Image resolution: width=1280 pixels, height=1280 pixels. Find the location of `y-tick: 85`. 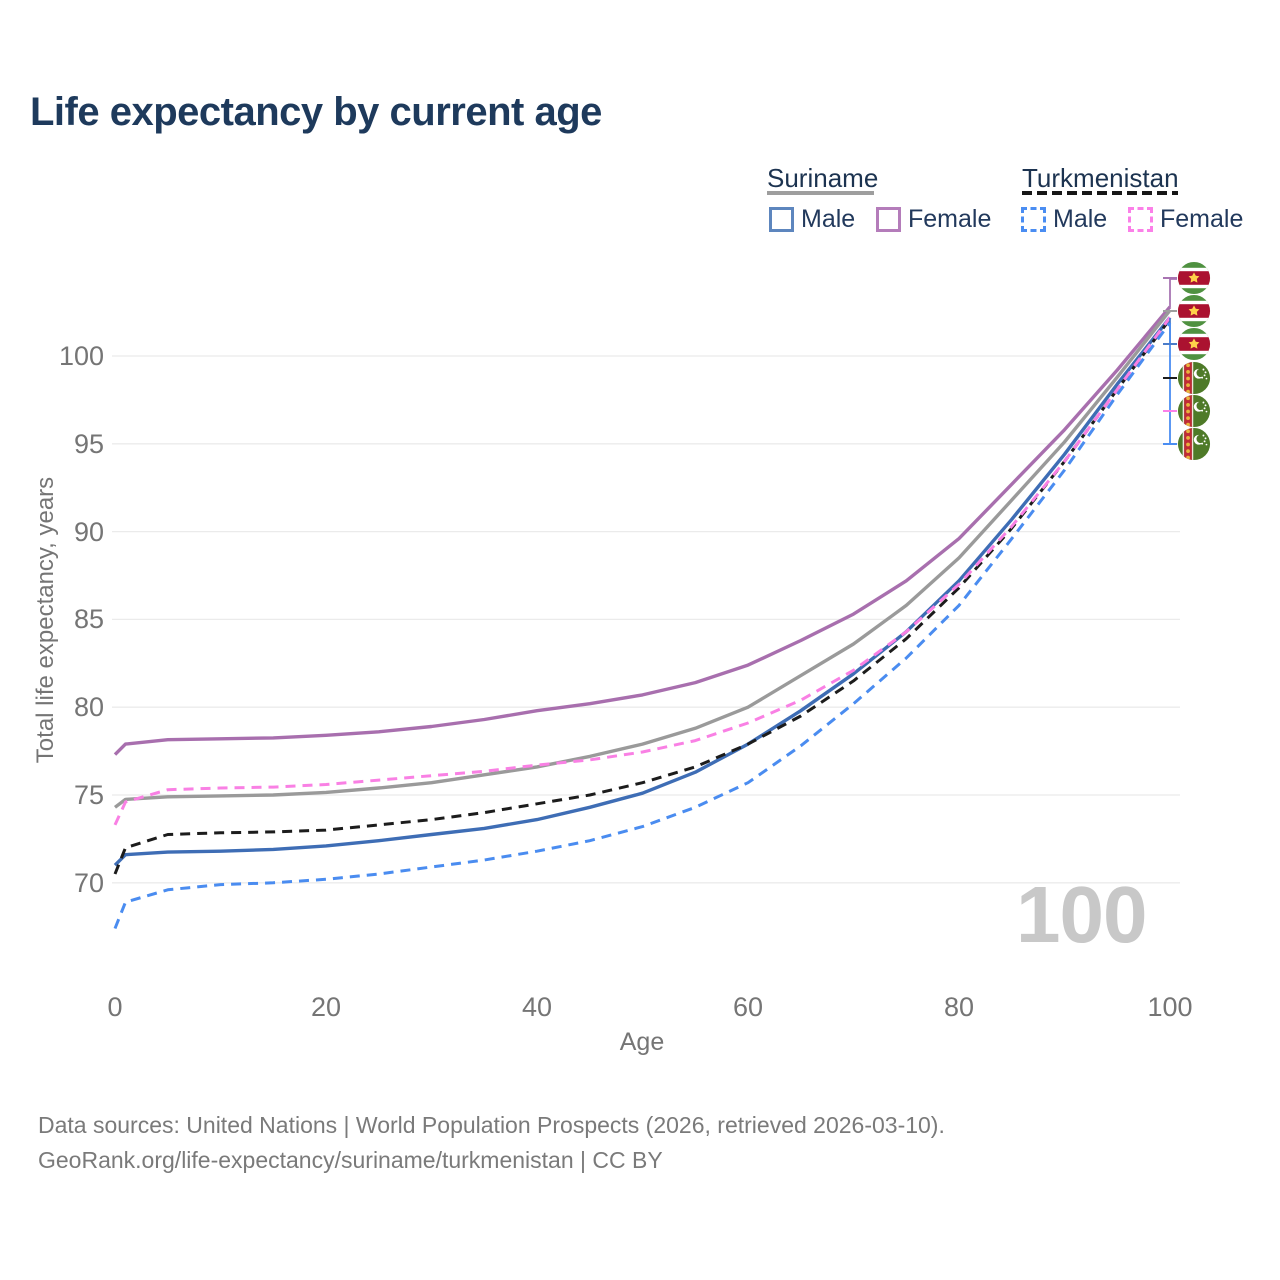

y-tick: 85 is located at coordinates (88, 619).